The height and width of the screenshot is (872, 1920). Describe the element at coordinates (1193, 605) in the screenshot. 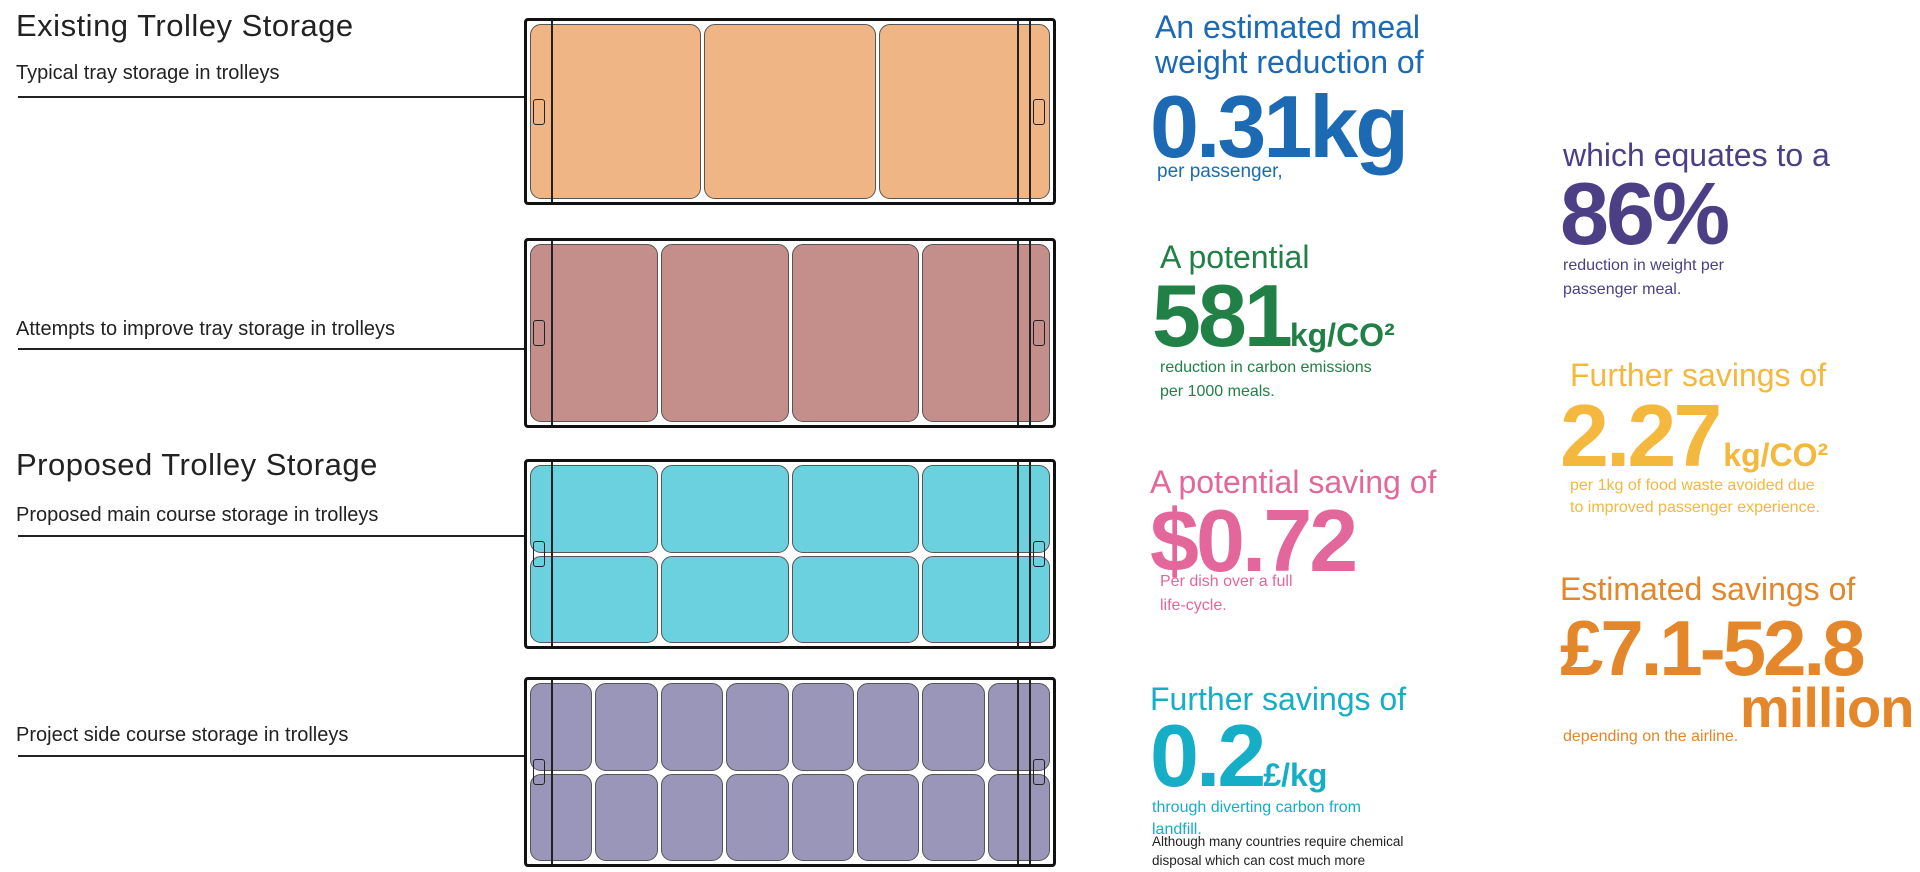

I see `dish-saving-sub2: life-cycle.` at that location.